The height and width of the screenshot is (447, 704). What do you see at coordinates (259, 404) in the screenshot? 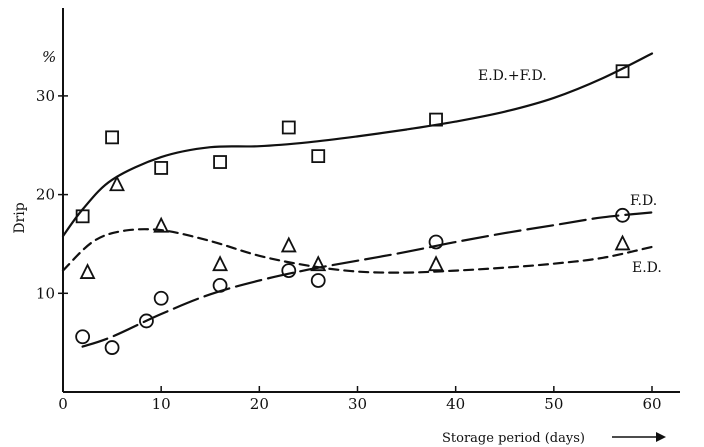
I see `x-tick-label: 20` at bounding box center [259, 404].